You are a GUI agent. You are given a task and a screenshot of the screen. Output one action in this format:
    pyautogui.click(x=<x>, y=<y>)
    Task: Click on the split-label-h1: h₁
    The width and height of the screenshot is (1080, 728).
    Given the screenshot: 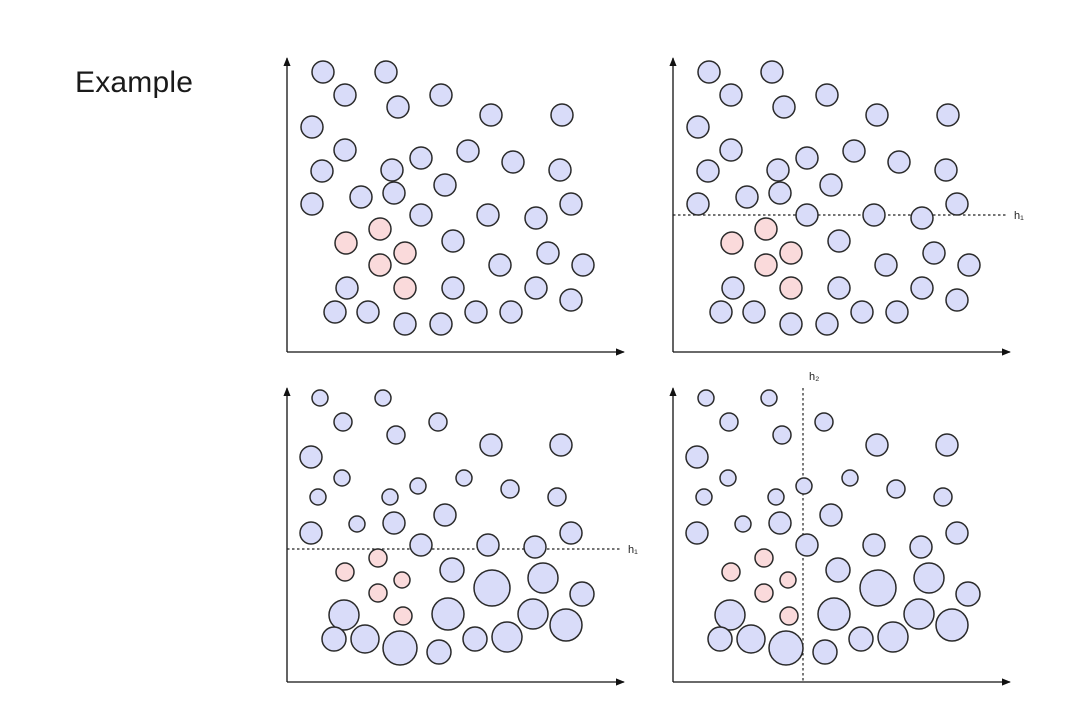 What is the action you would take?
    pyautogui.click(x=633, y=550)
    